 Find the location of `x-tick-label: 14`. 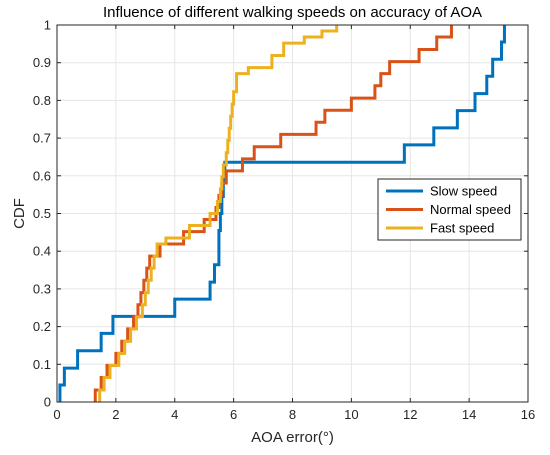

x-tick-label: 14 is located at coordinates (469, 414).